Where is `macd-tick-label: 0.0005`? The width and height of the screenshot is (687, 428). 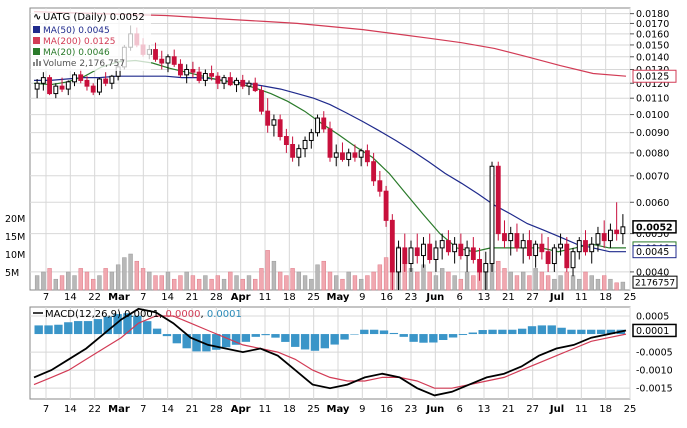 macd-tick-label: 0.0005 is located at coordinates (652, 317).